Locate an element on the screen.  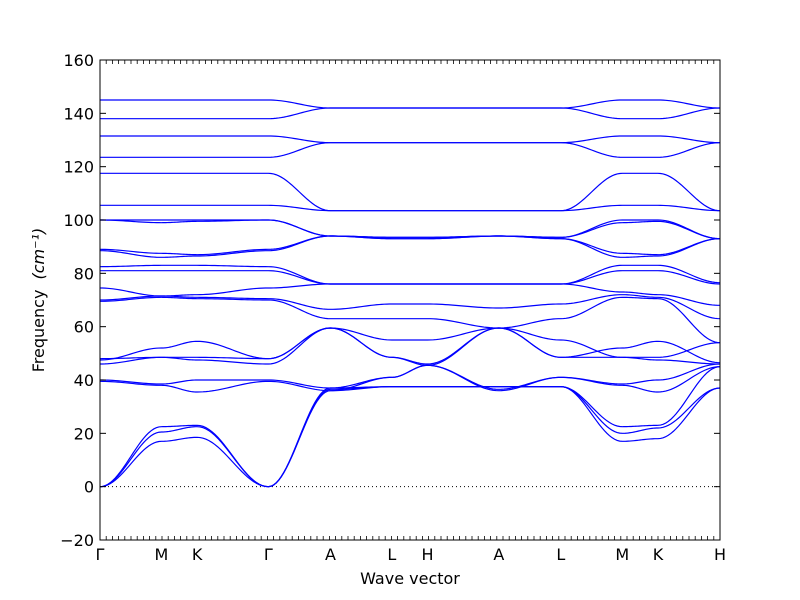
y-tick-label: 20 is located at coordinates (84, 433).